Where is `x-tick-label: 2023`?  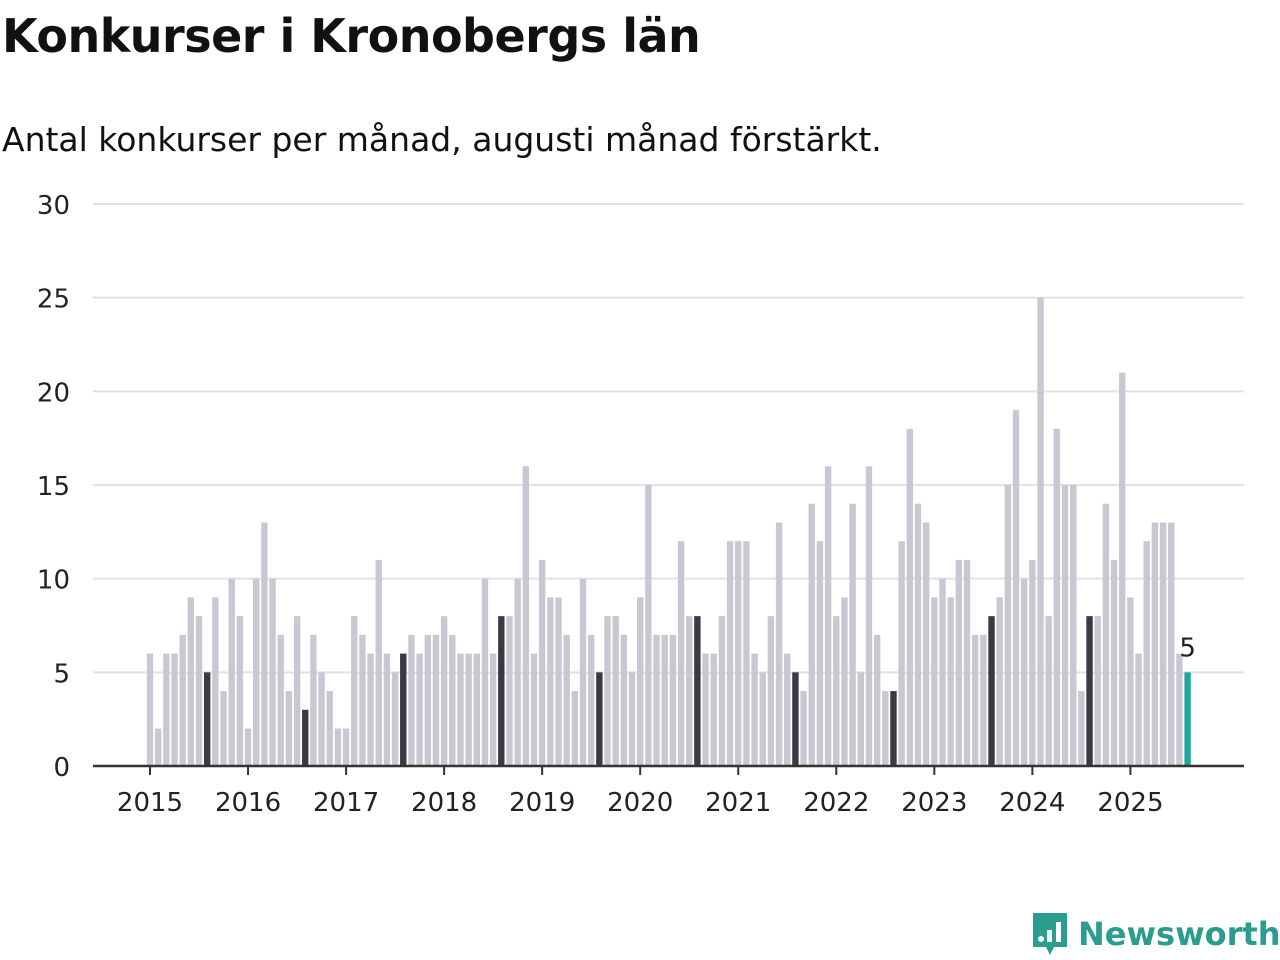 x-tick-label: 2023 is located at coordinates (934, 803).